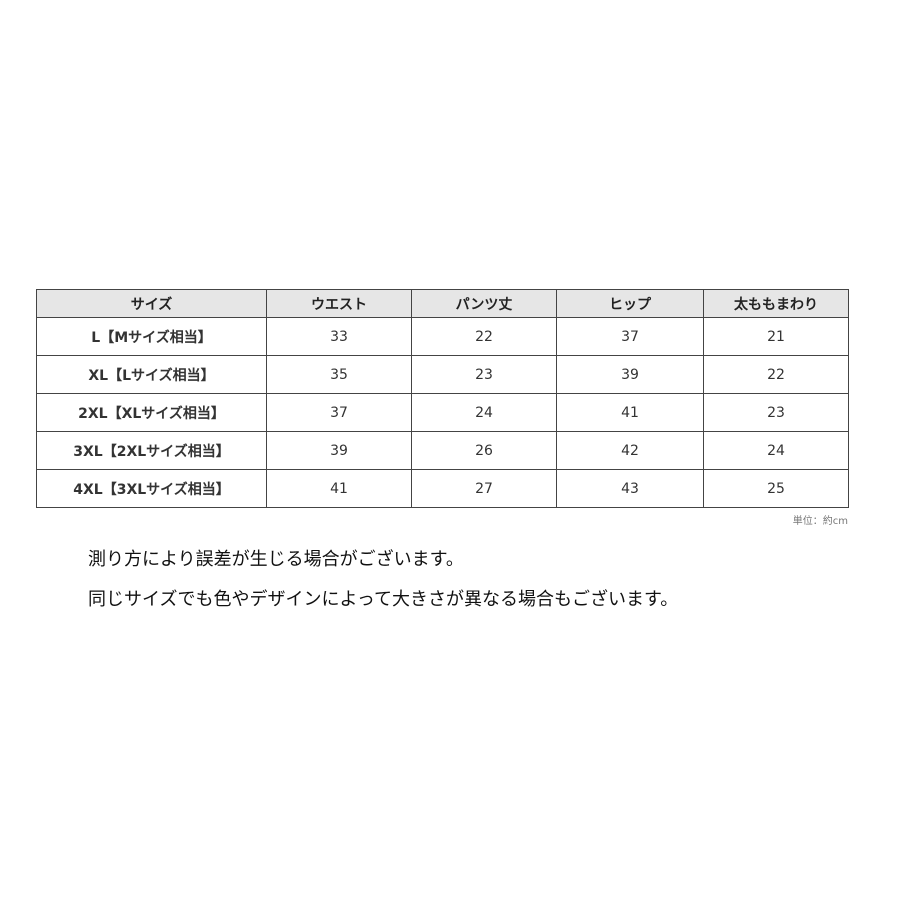  Describe the element at coordinates (276, 559) in the screenshot. I see `note-line: 測り方により誤差が生じる場合がございます。` at that location.